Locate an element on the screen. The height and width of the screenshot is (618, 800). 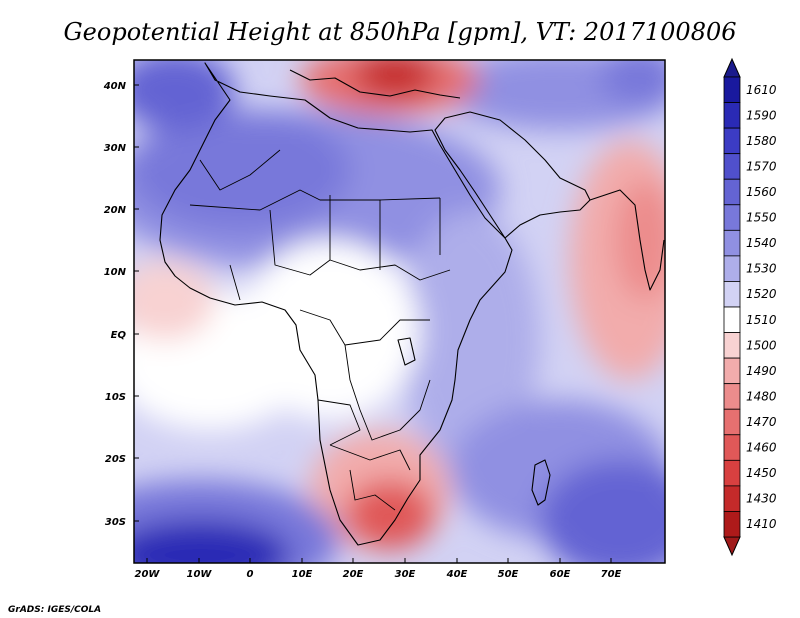
colorbar-label: 1490 is located at coordinates (761, 371).